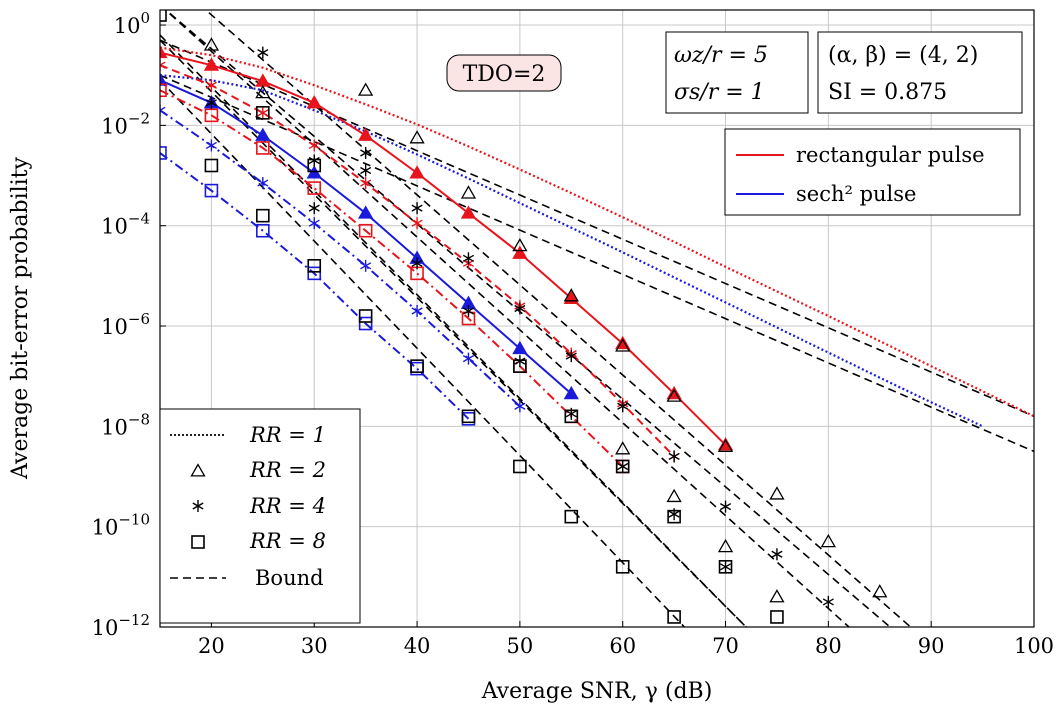 The width and height of the screenshot is (1058, 709). I want to click on legend-marker-sample-rr2, so click(198, 470).